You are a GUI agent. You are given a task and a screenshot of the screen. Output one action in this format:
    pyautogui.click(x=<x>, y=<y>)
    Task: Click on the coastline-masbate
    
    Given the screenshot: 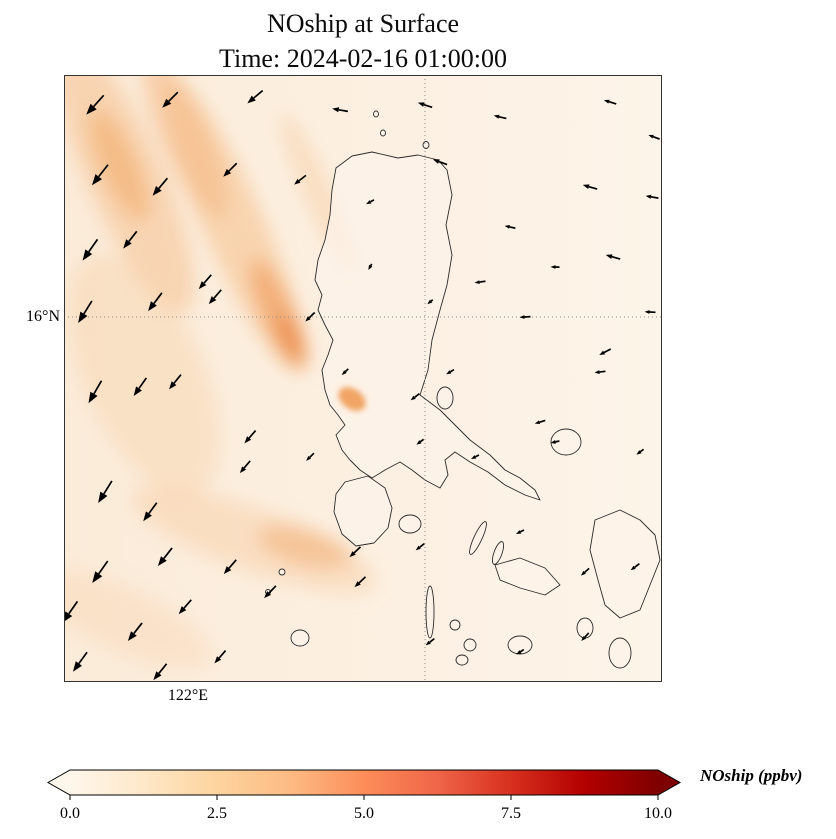 What is the action you would take?
    pyautogui.click(x=527, y=576)
    